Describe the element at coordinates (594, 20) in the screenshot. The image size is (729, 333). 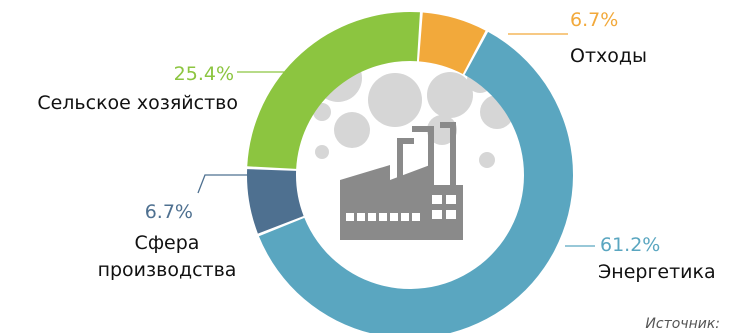
I see `value-label-otkhody: 6.7%` at that location.